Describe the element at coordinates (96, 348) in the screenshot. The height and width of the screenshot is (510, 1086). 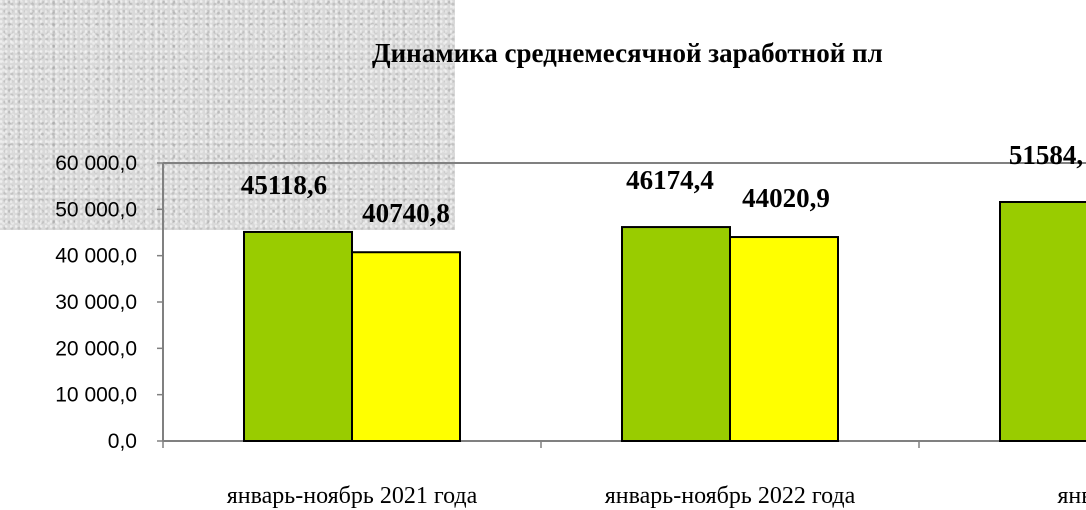
I see `y-tick-label: 20 000,0` at that location.